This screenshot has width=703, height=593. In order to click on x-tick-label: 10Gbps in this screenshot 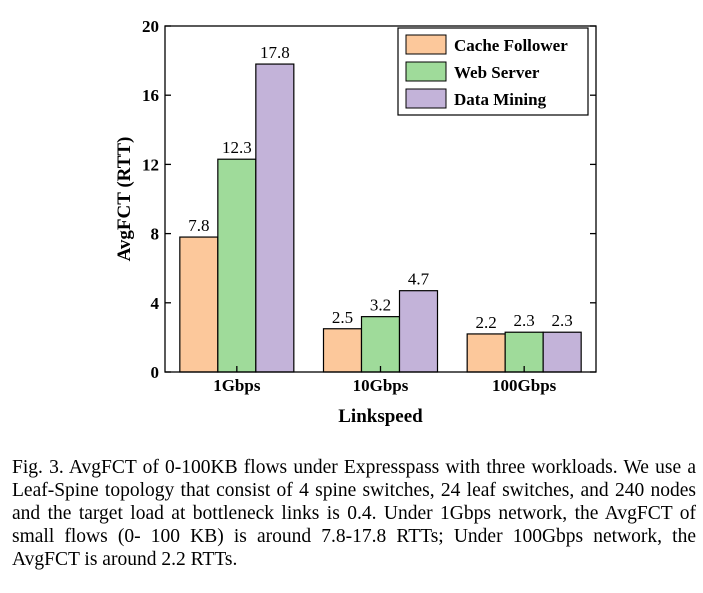, I will do `click(381, 385)`.